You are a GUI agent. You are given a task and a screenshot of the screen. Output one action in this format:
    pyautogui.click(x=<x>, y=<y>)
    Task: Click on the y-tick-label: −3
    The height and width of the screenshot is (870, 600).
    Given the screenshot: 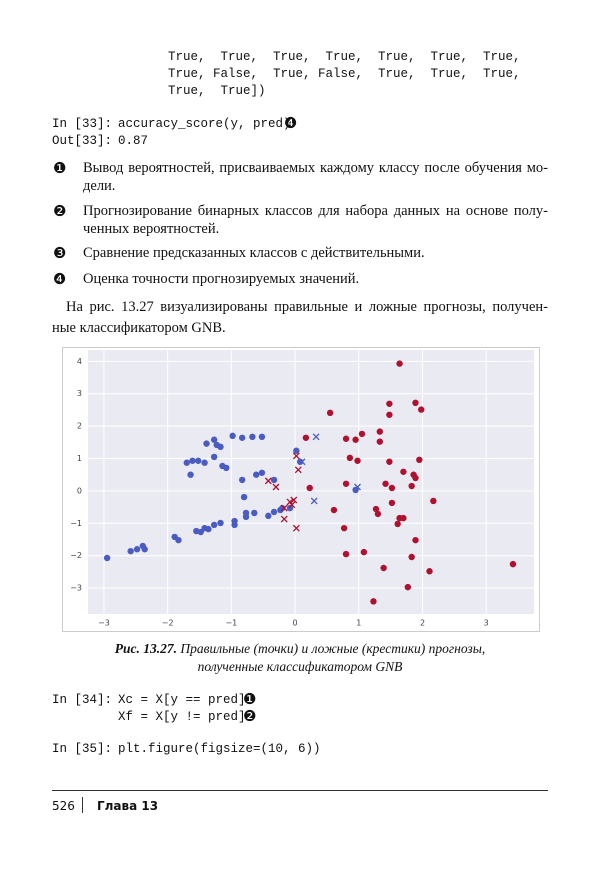 What is the action you would take?
    pyautogui.click(x=76, y=588)
    